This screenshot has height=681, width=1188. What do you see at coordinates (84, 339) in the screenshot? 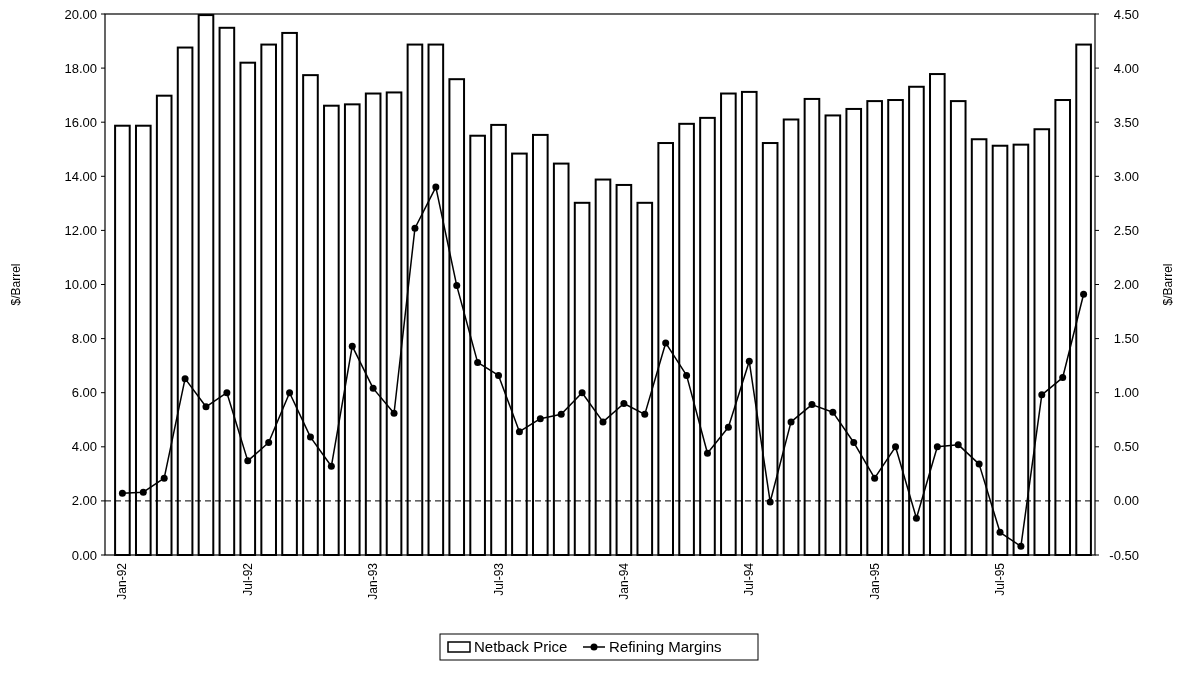
I see `y-tick-label: 8.00` at bounding box center [84, 339].